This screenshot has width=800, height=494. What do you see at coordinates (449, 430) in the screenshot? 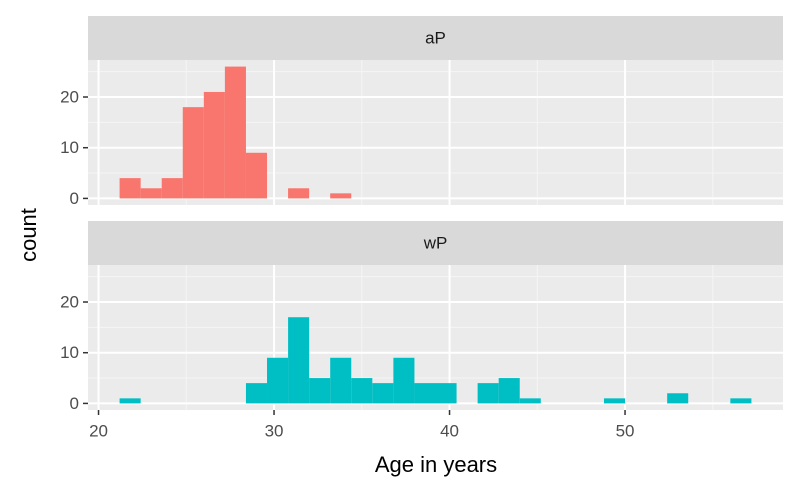
I see `x-tick-label: 40` at bounding box center [449, 430].